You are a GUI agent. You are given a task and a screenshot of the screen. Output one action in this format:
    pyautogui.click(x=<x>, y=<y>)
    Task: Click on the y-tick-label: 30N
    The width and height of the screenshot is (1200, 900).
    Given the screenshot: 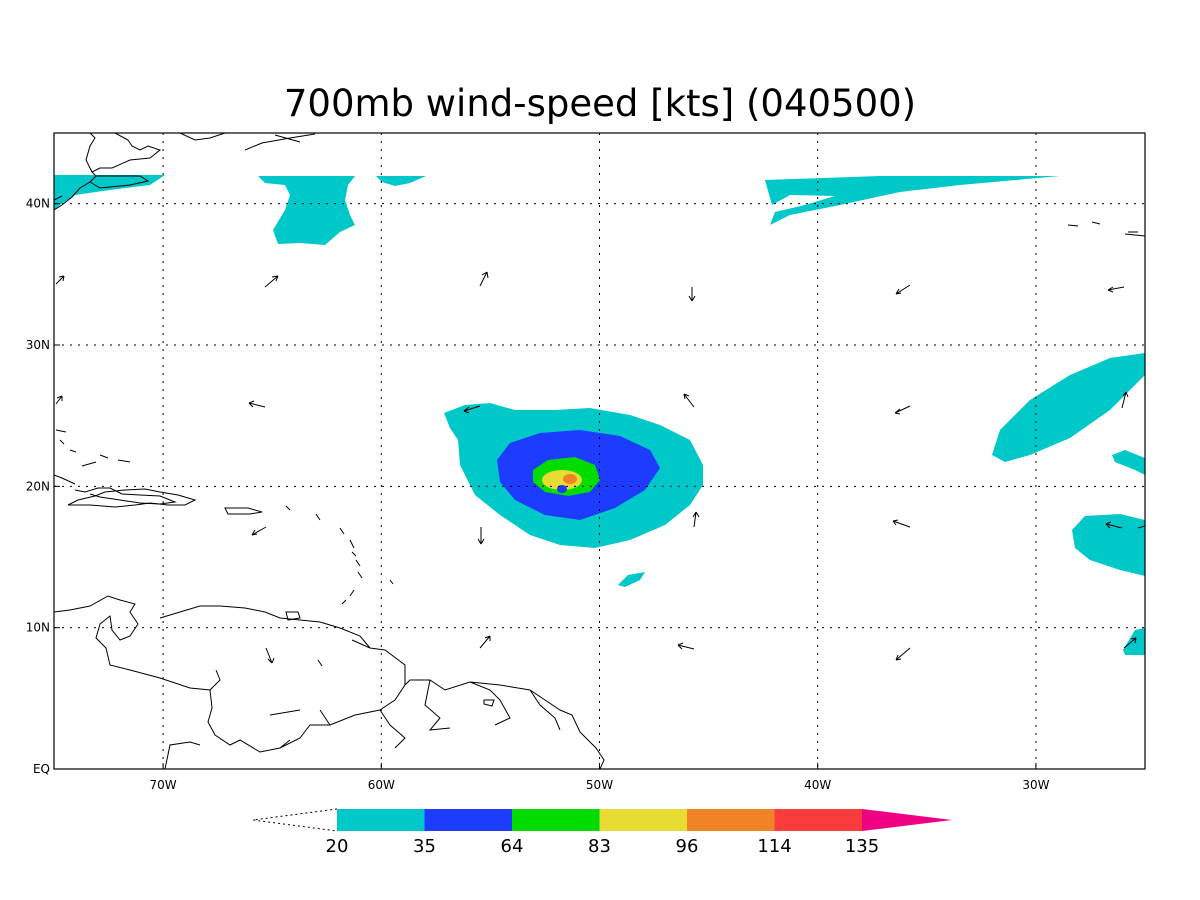 What is the action you would take?
    pyautogui.click(x=38, y=345)
    